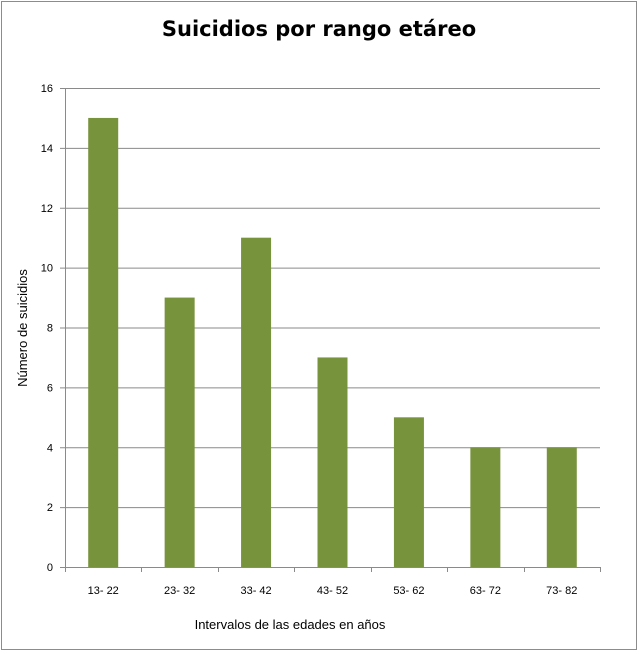 Image resolution: width=640 pixels, height=653 pixels. Describe the element at coordinates (50, 448) in the screenshot. I see `y-tick-label: 4` at that location.